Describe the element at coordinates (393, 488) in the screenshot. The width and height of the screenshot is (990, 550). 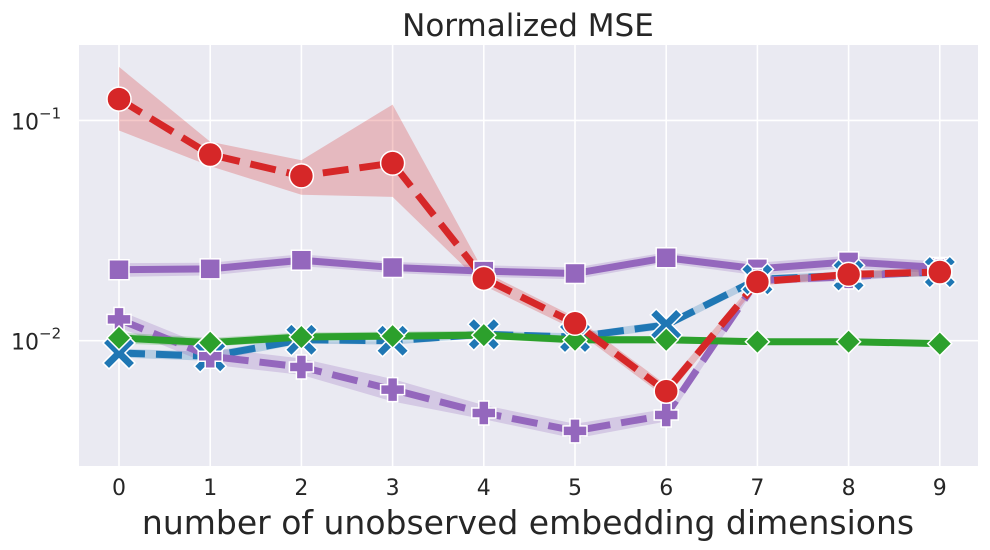
I see `x-tick-label: 3` at that location.